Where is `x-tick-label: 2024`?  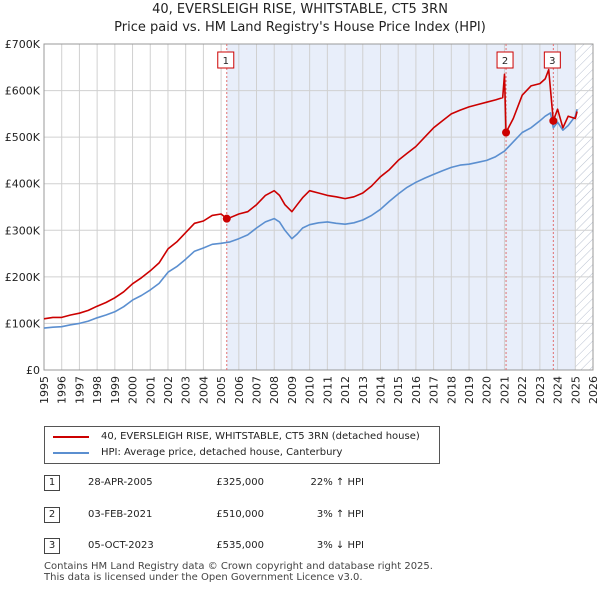 x-tick-label: 2024 is located at coordinates (558, 390).